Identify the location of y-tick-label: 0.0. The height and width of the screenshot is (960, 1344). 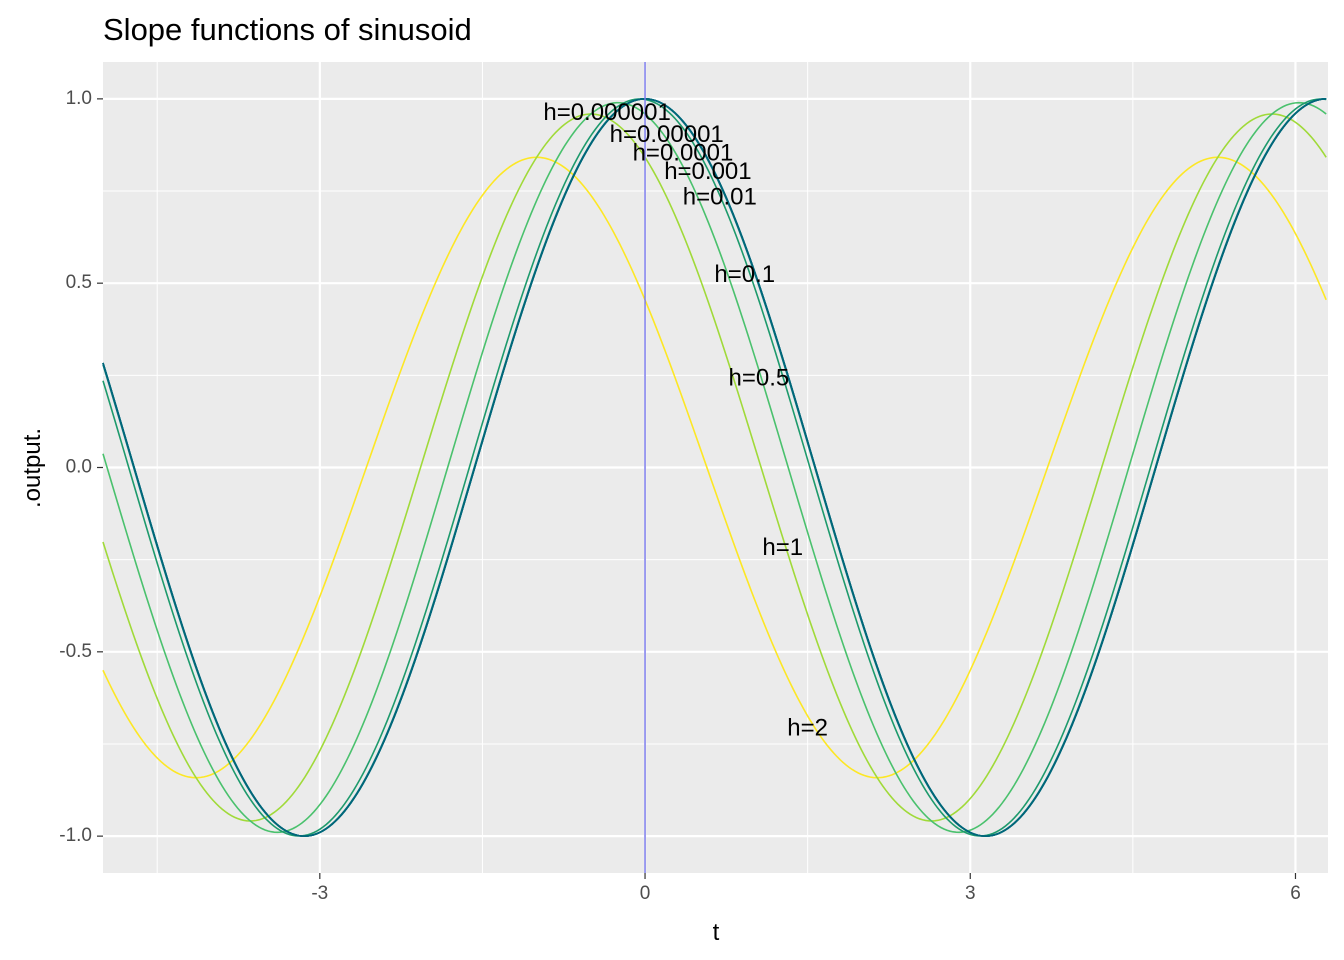
(79, 467).